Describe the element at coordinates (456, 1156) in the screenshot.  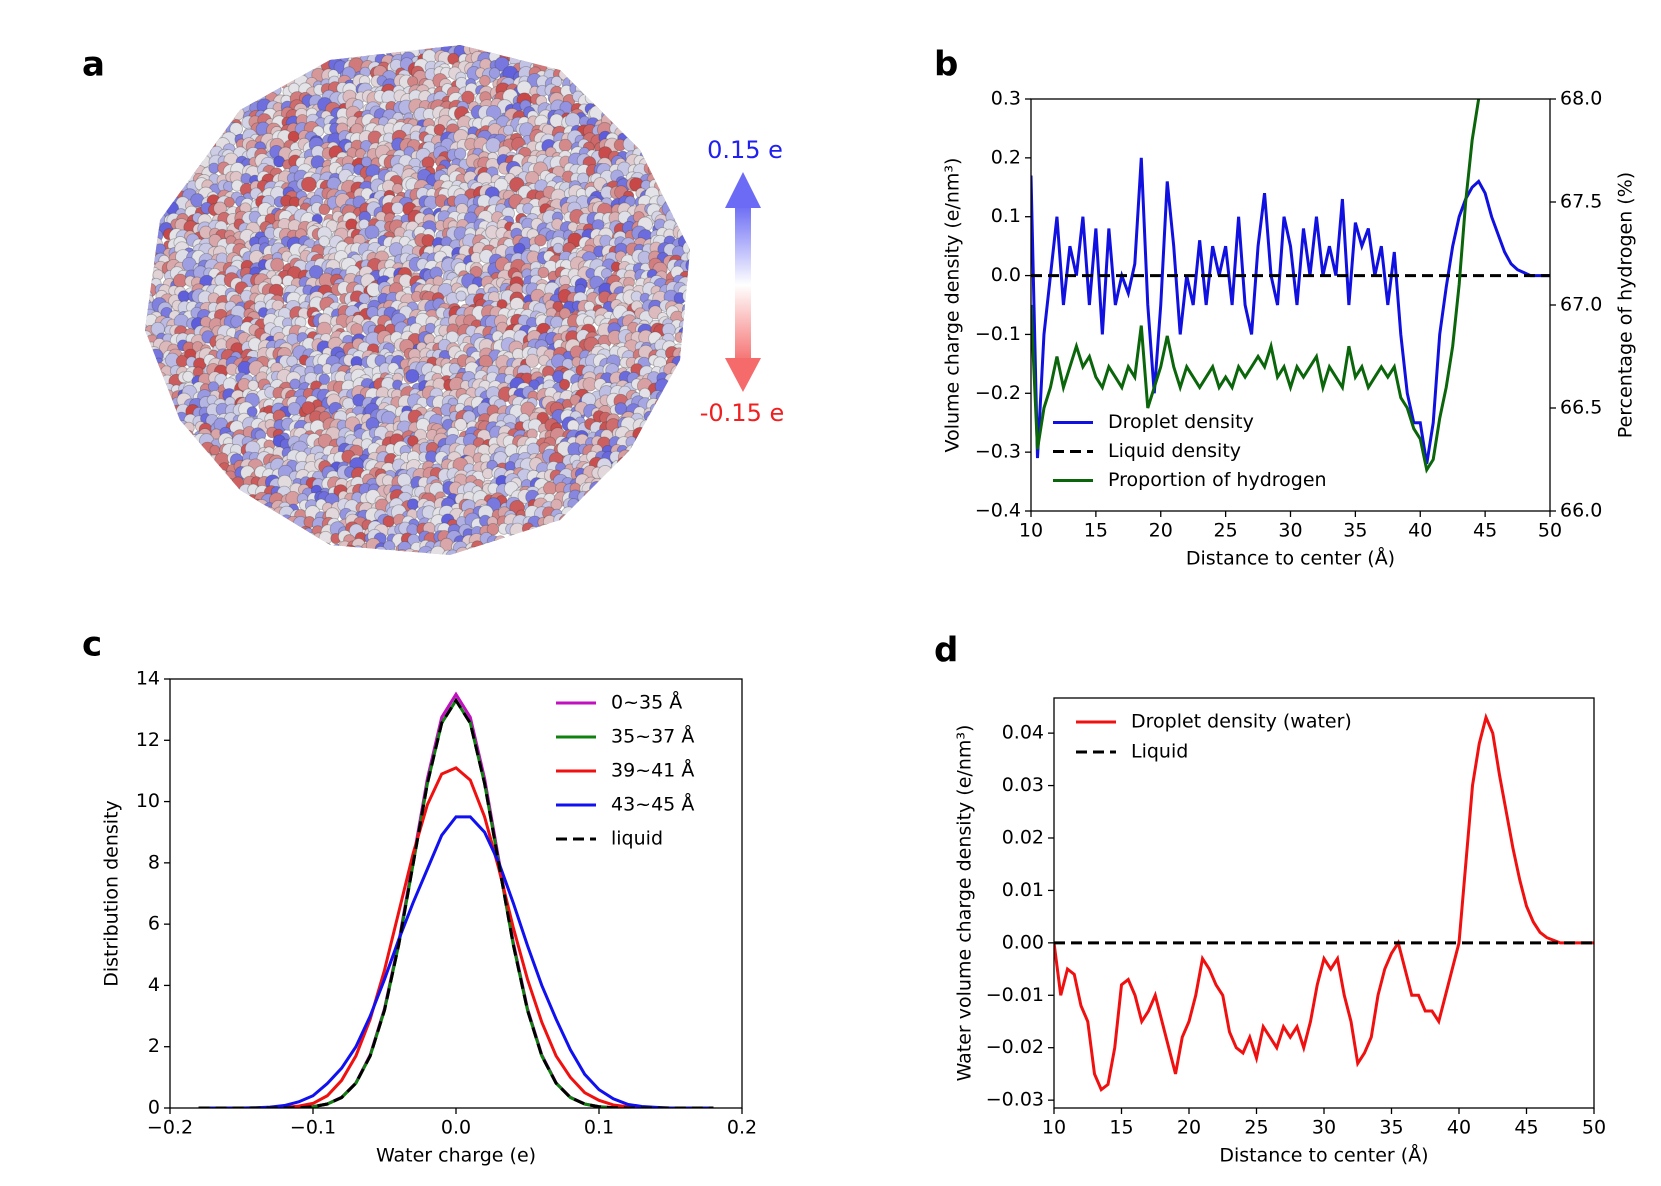
I see `x-axis-label: Water charge (e)` at that location.